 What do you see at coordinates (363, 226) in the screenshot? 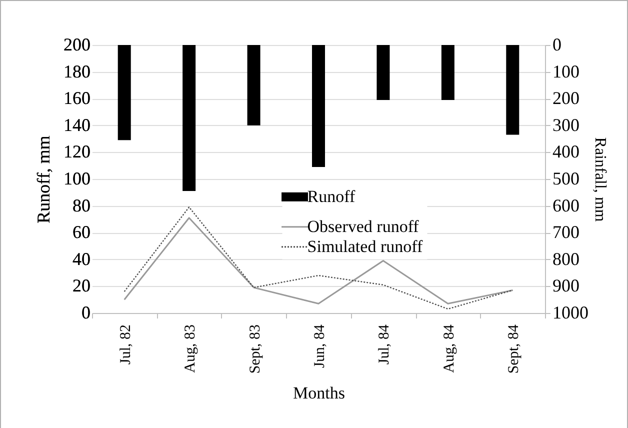
I see `legend-label: Observed runoff` at bounding box center [363, 226].